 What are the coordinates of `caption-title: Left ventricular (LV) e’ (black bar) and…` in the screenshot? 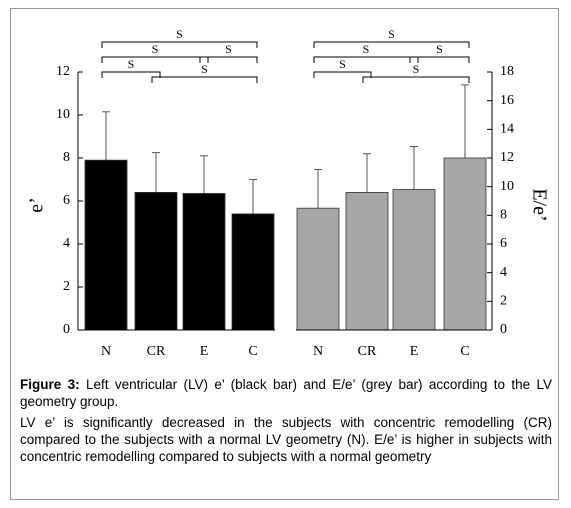 It's located at (286, 393).